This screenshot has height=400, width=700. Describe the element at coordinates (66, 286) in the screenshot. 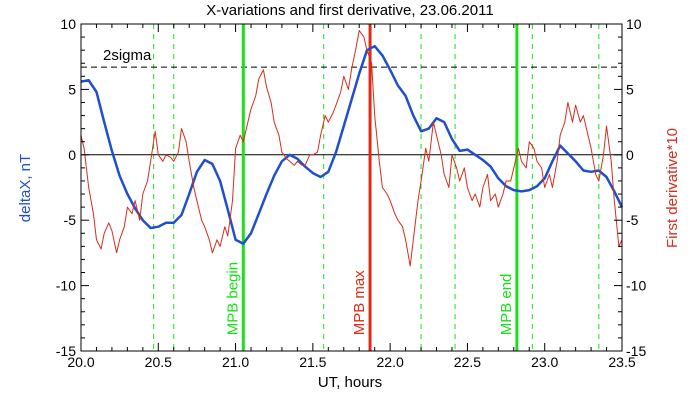

I see `y-left-tick-label-4: -10` at that location.